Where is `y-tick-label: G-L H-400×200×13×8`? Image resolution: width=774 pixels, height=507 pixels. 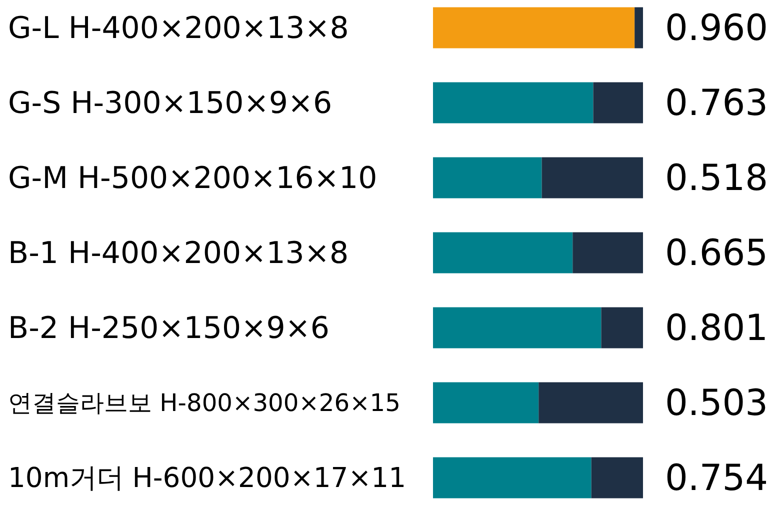
y-tick-label: G-L H-400×200×13×8 is located at coordinates (178, 28).